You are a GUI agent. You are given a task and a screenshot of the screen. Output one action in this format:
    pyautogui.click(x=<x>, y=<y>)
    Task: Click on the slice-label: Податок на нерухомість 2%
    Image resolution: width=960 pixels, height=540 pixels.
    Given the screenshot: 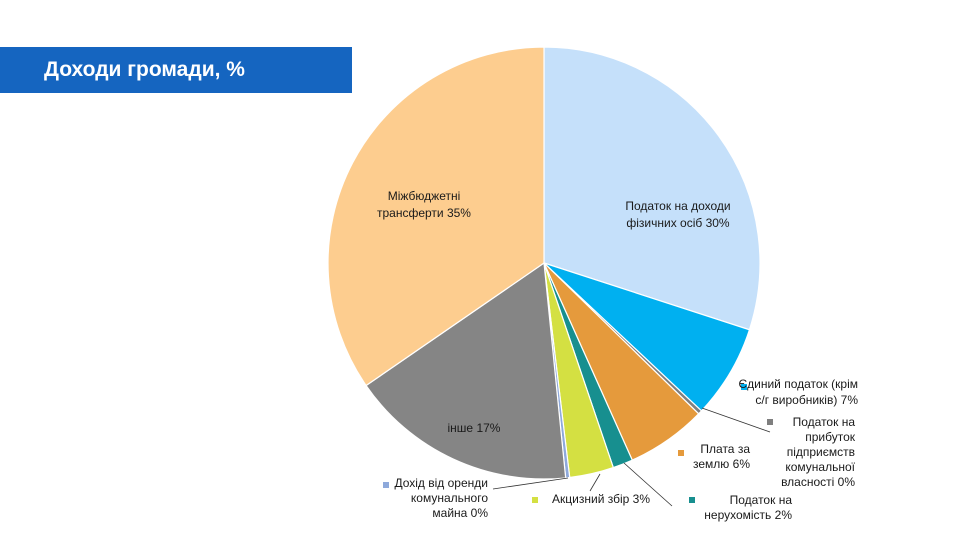 What is the action you would take?
    pyautogui.click(x=748, y=507)
    